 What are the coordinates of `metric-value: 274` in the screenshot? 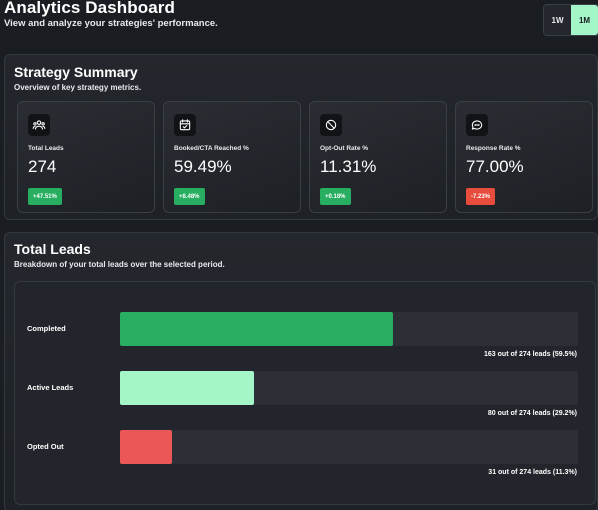 It's located at (42, 166).